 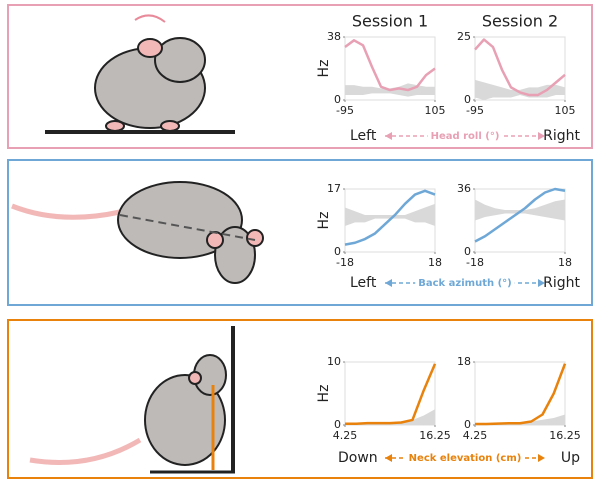 I want to click on y-tick-label: 17, so click(x=334, y=188).